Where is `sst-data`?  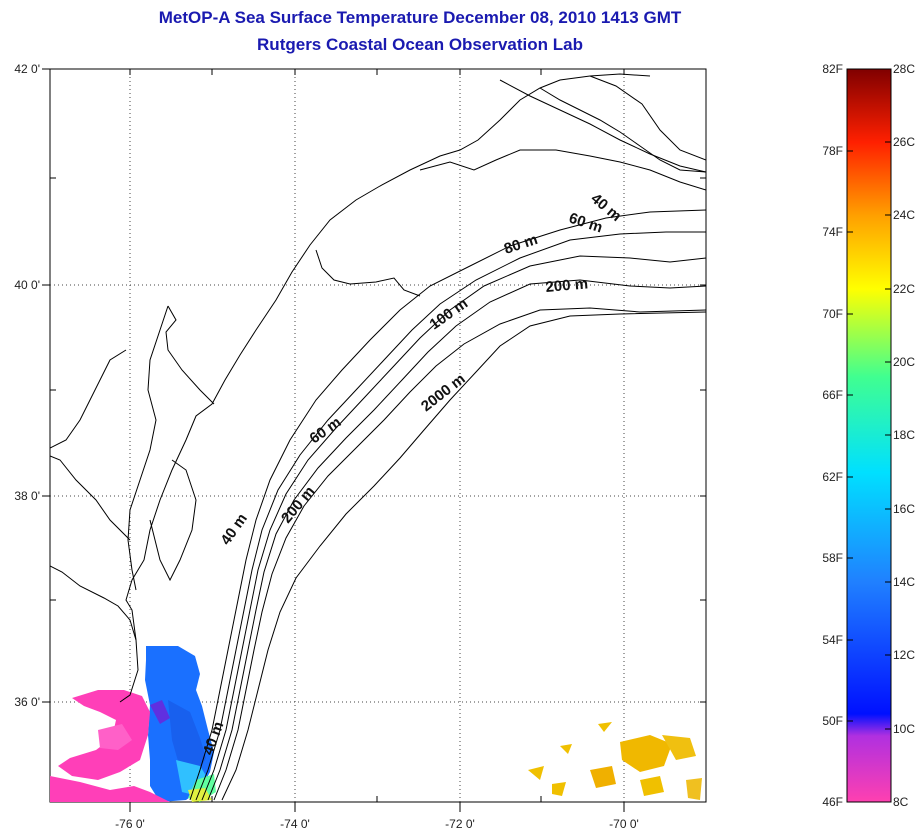
sst-data is located at coordinates (376, 724).